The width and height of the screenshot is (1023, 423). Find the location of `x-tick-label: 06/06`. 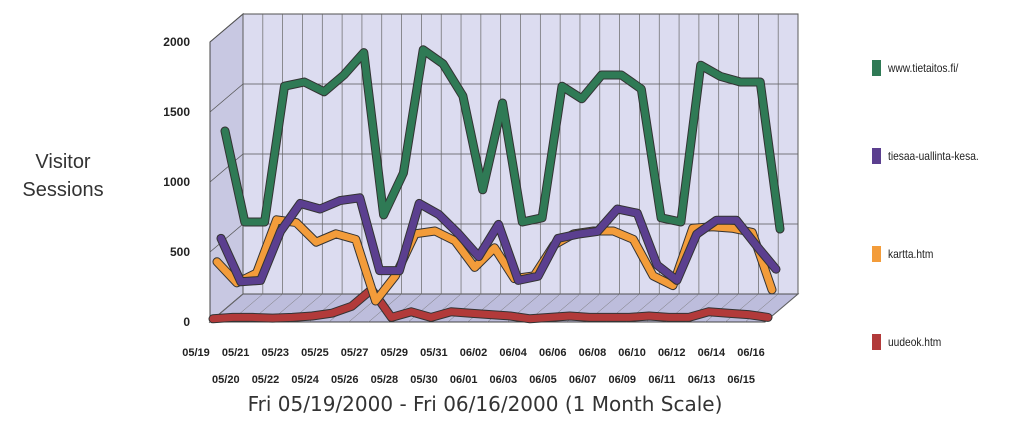

x-tick-label: 06/06 is located at coordinates (553, 353).